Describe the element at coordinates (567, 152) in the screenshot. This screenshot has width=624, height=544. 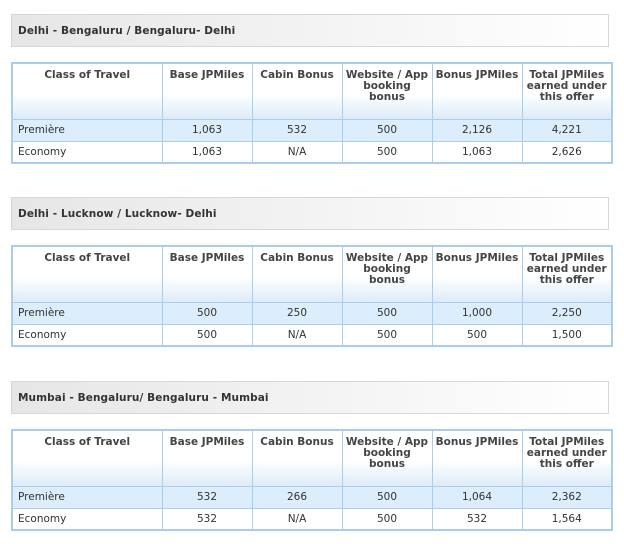
I see `total-jpmiles-cell: 2,626` at that location.